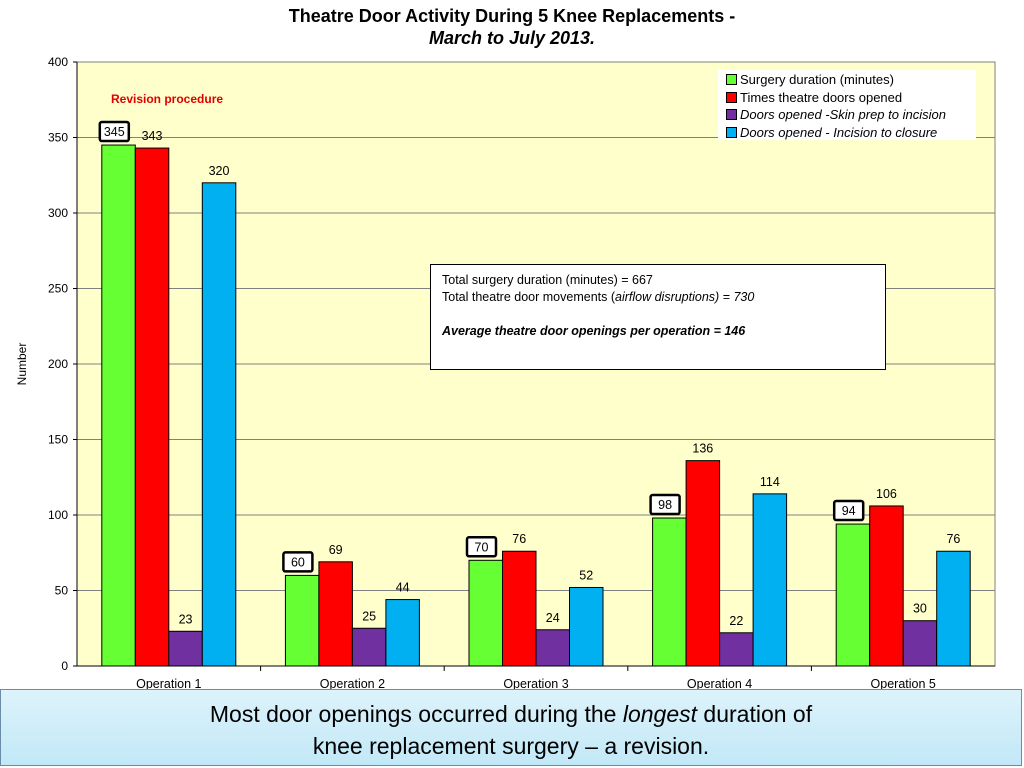 The image size is (1024, 768). Describe the element at coordinates (736, 621) in the screenshot. I see `data-label: 22` at that location.